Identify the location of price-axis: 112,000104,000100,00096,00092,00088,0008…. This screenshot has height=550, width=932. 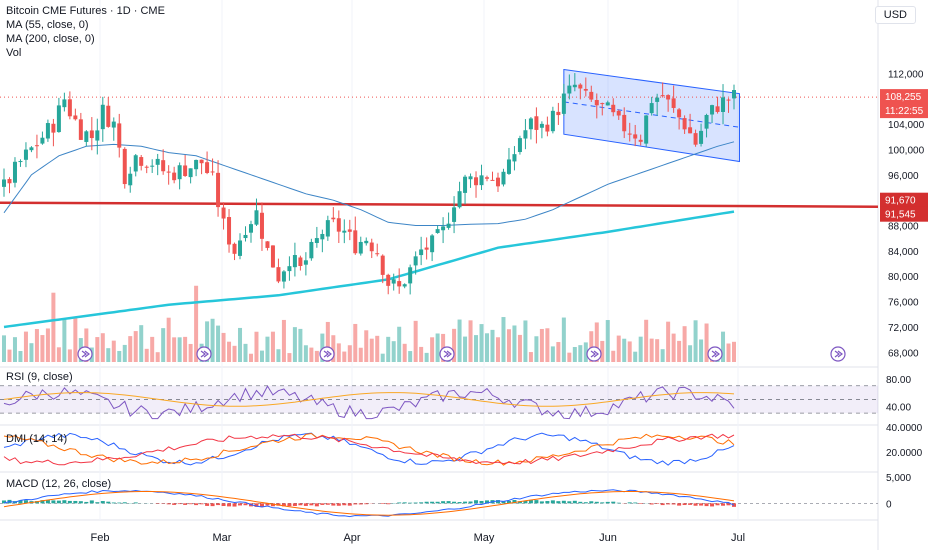
(904, 289).